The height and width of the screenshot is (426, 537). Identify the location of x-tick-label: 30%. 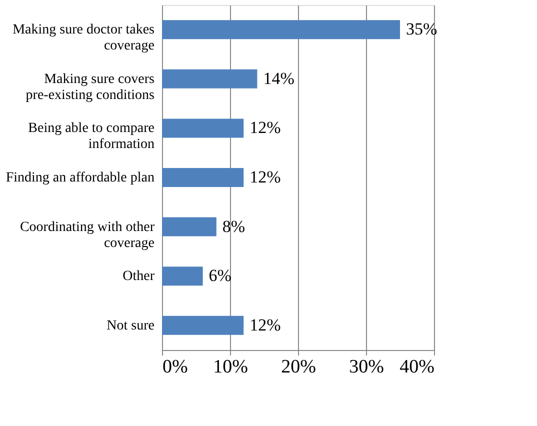
(366, 367).